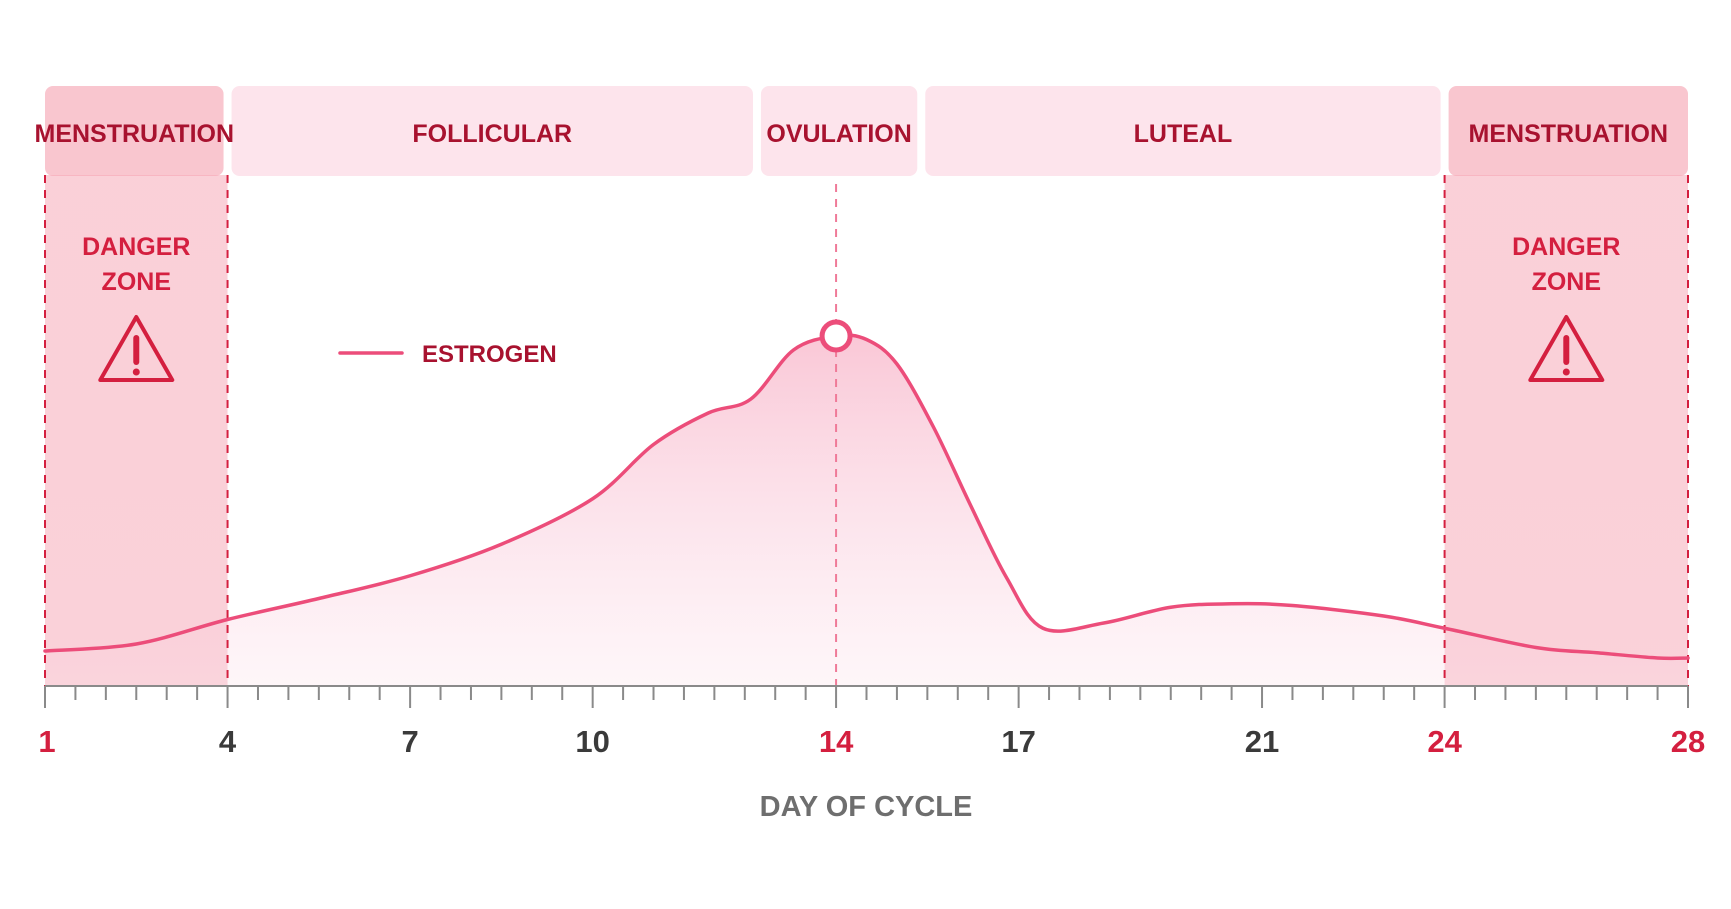 The image size is (1731, 909). I want to click on x-tick-label: 10, so click(592, 741).